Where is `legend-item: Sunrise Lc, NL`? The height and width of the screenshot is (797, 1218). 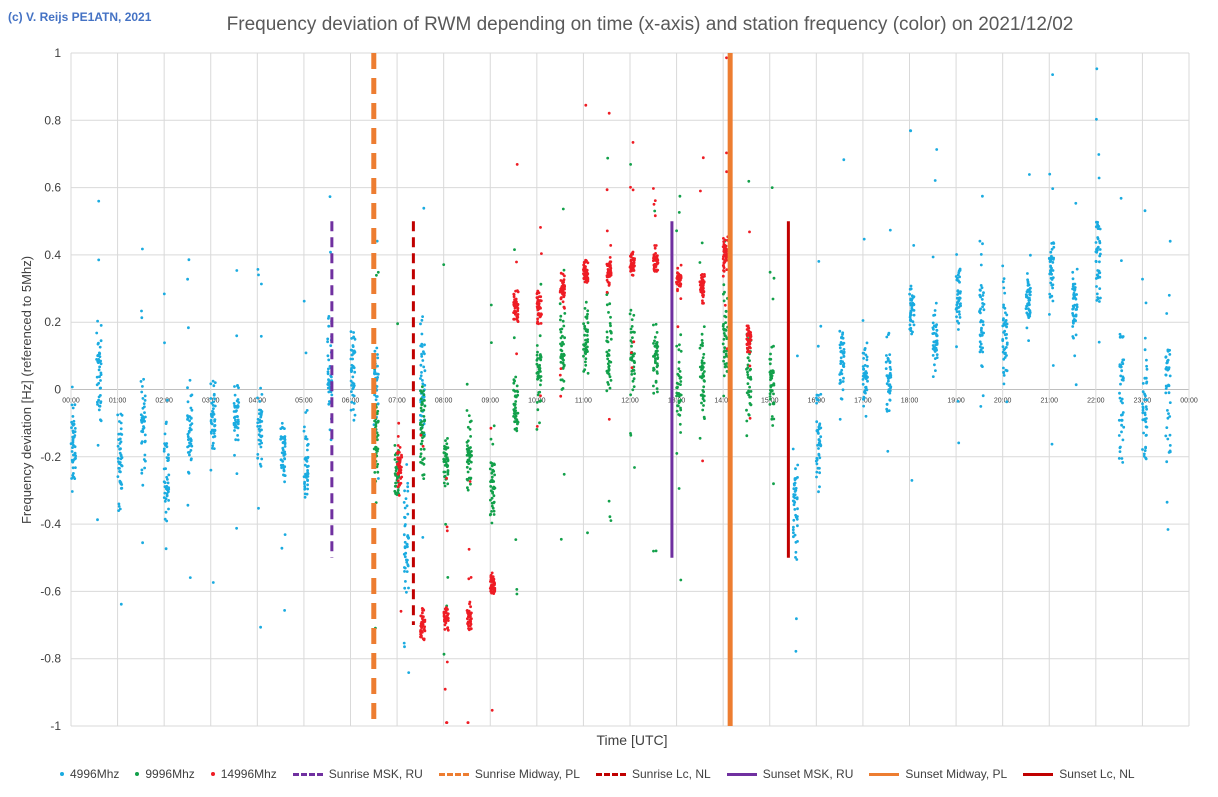 legend-item: Sunrise Lc, NL is located at coordinates (653, 774).